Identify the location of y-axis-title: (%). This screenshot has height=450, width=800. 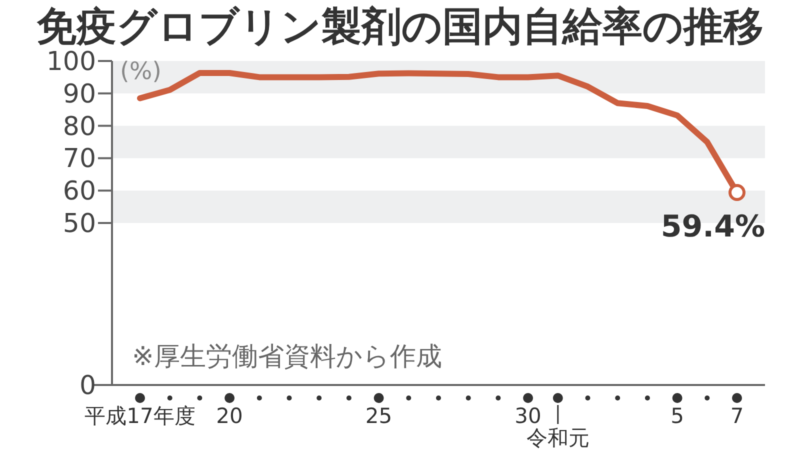
(141, 71).